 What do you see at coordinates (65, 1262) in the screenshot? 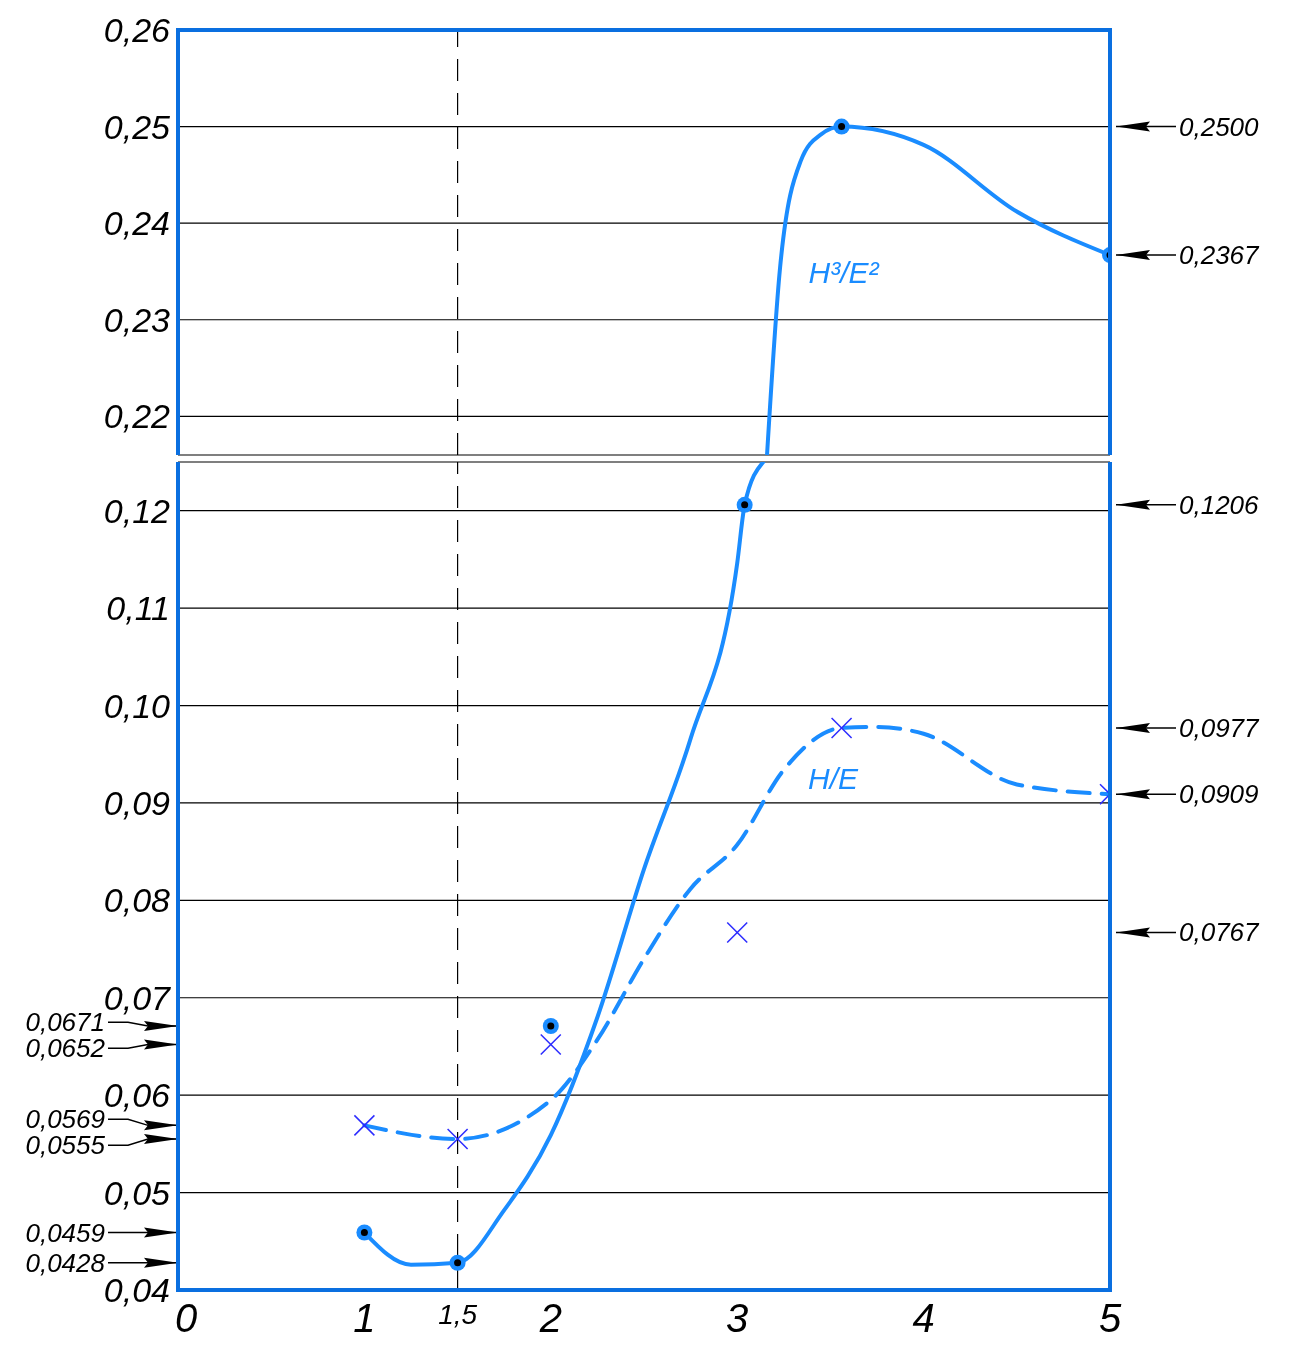
I see `y3-tick-label: 0,0428` at bounding box center [65, 1262].